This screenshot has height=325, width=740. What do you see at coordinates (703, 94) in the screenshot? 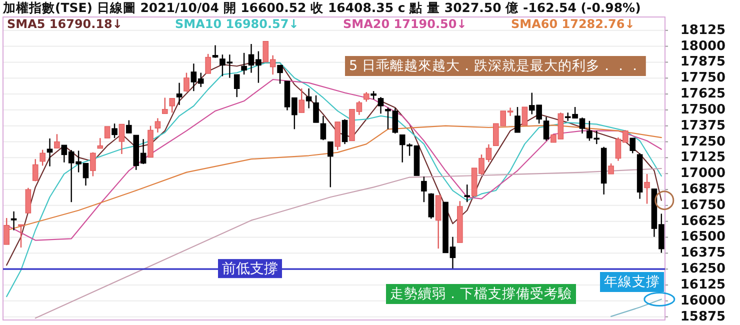
I see `y-tick-label: 17625` at bounding box center [703, 94].